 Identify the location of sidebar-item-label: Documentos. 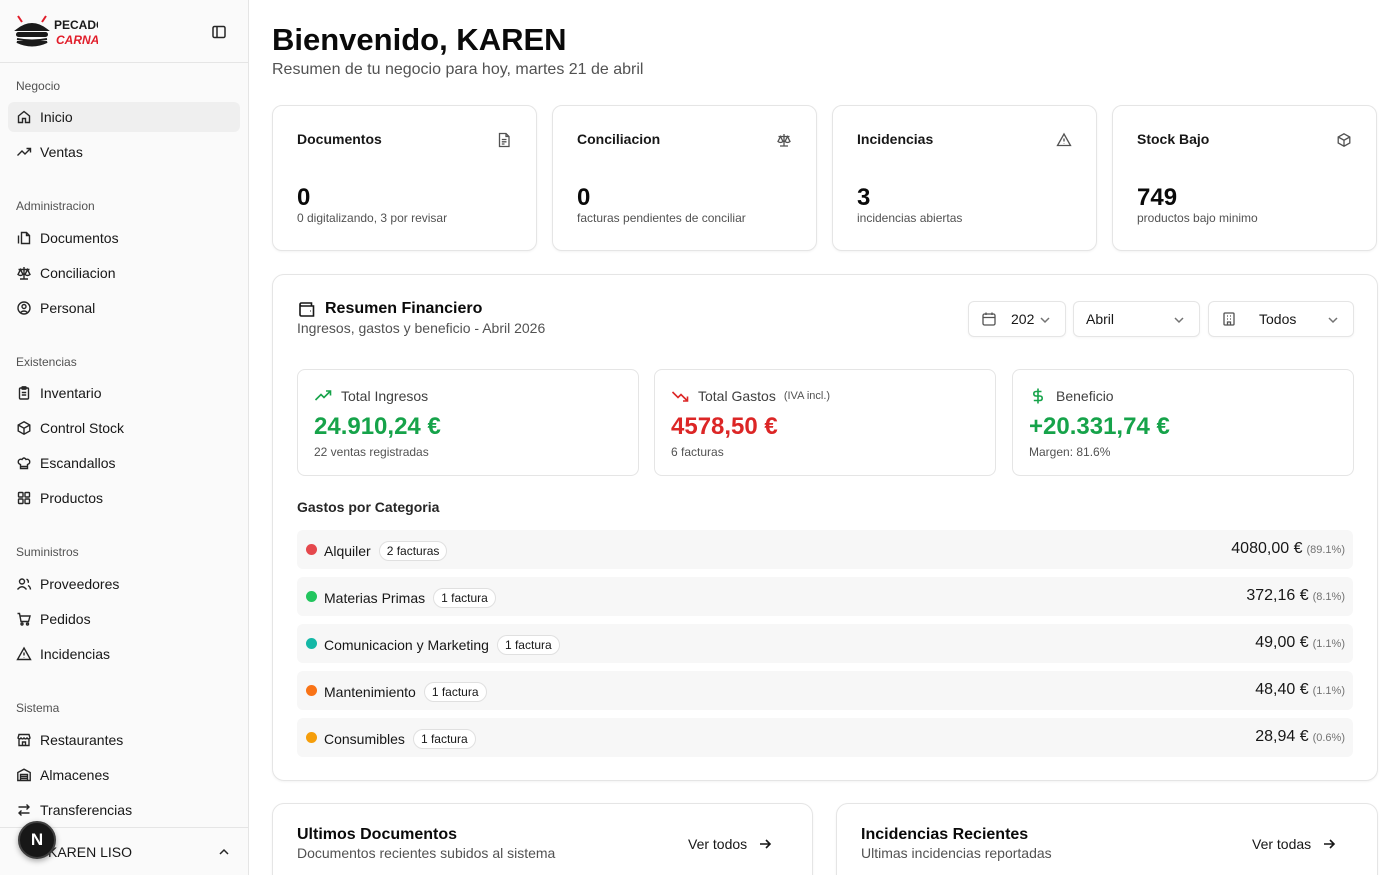
(79, 238).